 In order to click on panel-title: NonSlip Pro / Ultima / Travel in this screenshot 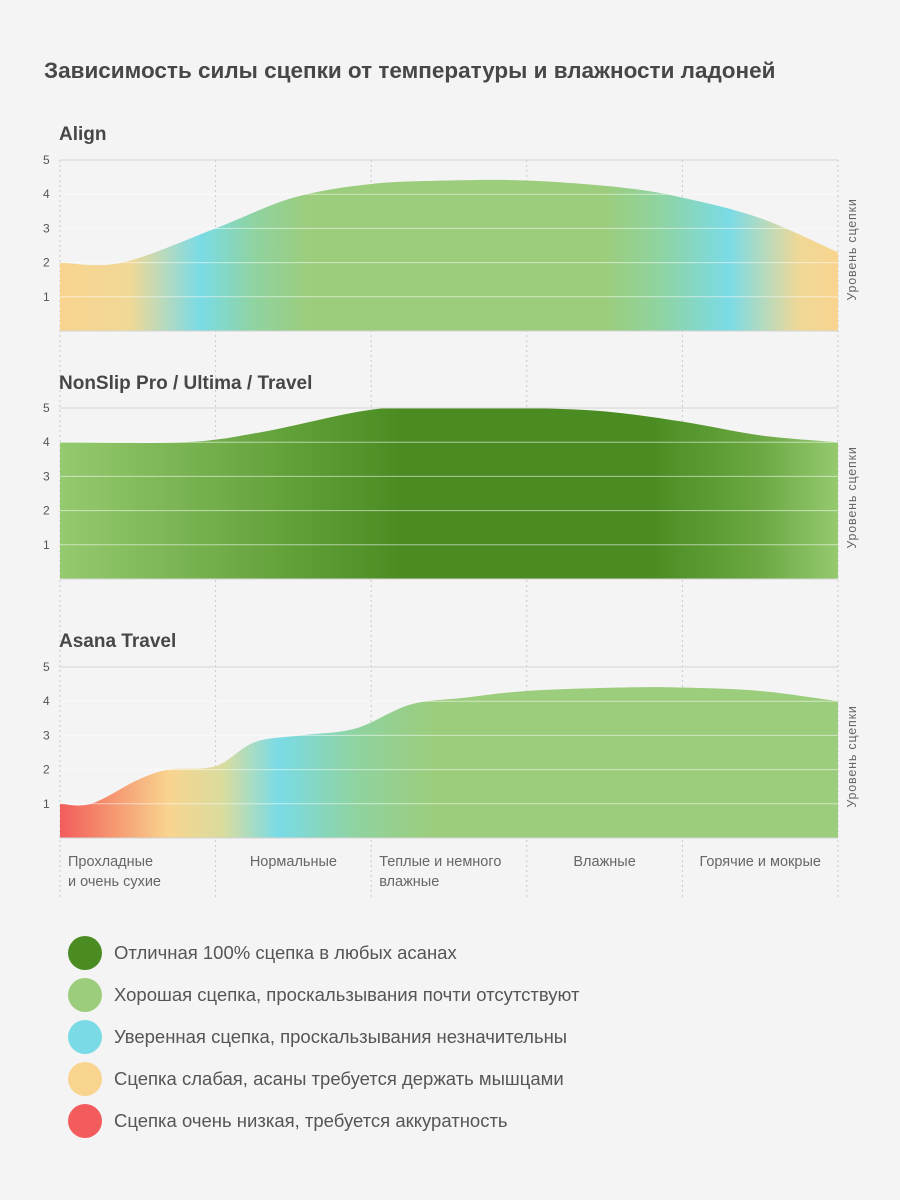, I will do `click(185, 383)`.